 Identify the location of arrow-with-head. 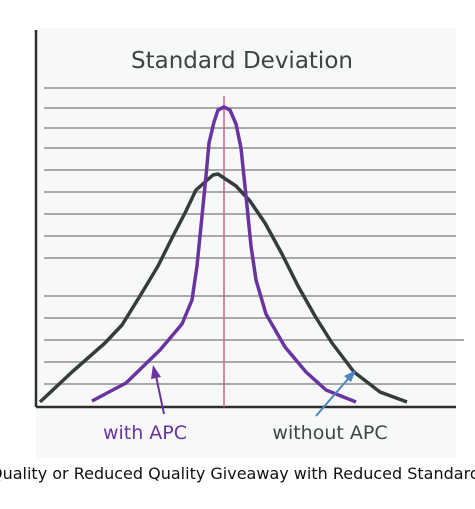
(156, 372).